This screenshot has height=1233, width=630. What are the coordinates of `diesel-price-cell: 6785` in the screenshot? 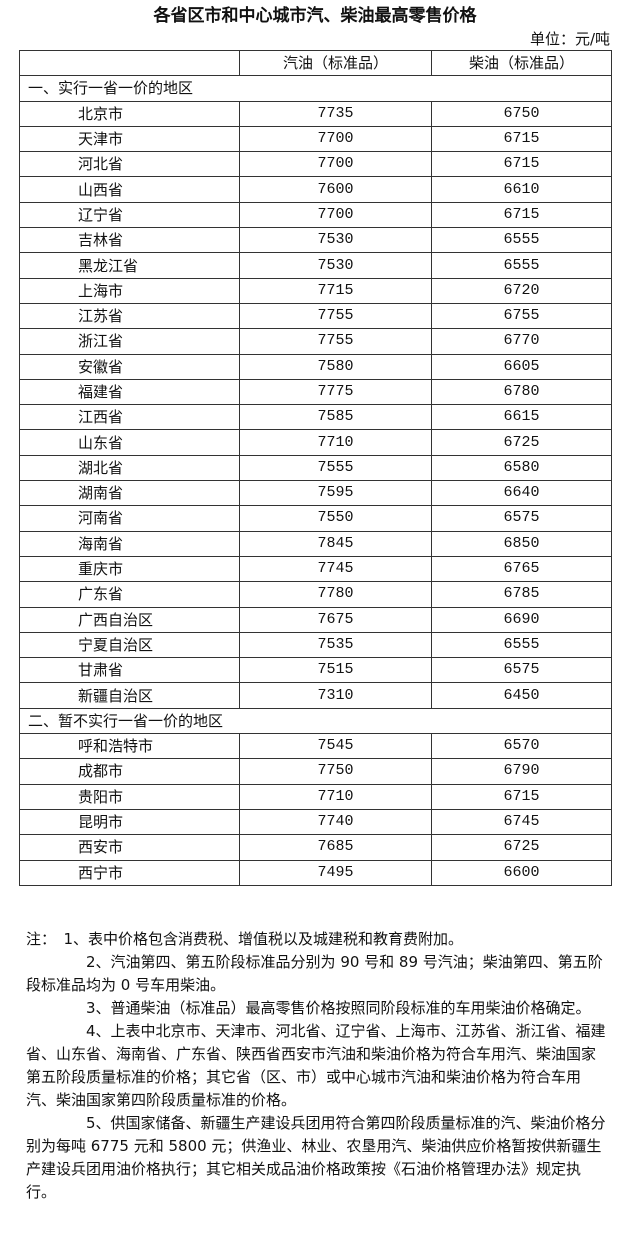 It's located at (521, 594).